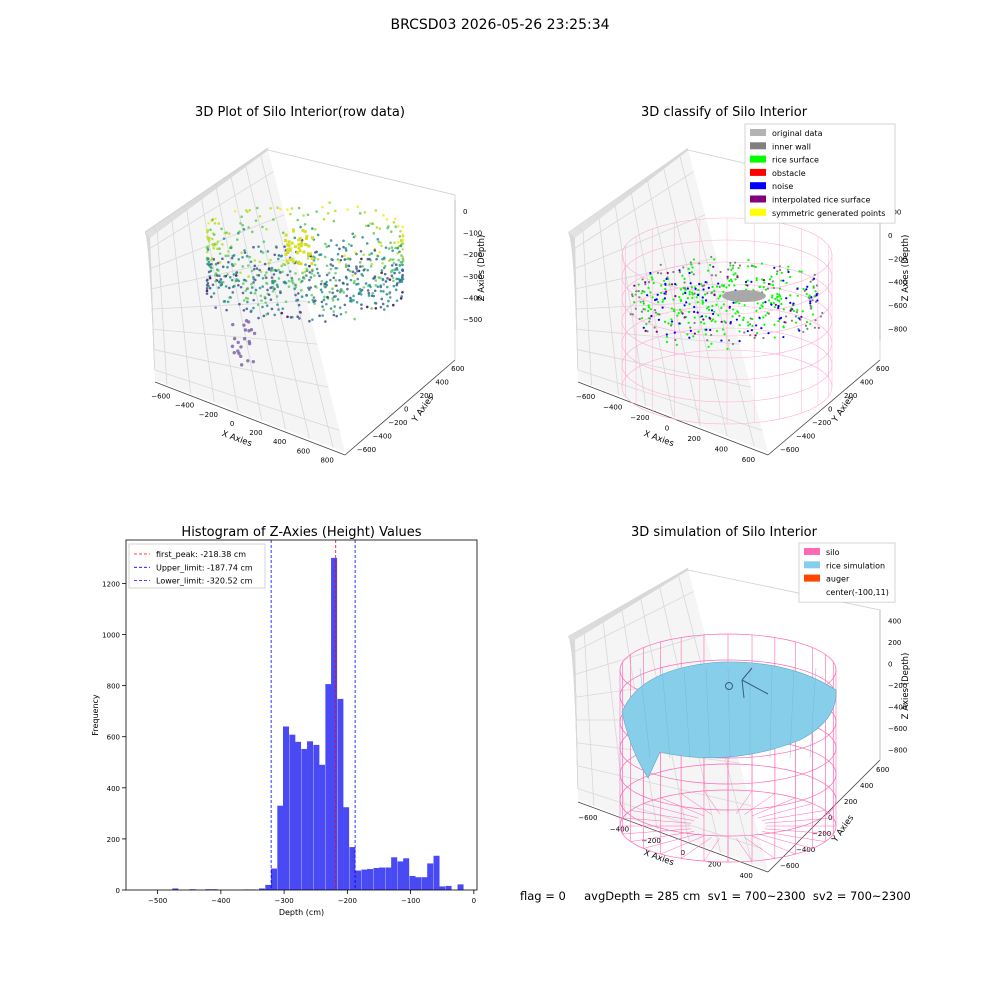  Describe the element at coordinates (795, 160) in the screenshot. I see `legend-label: rice surface` at that location.